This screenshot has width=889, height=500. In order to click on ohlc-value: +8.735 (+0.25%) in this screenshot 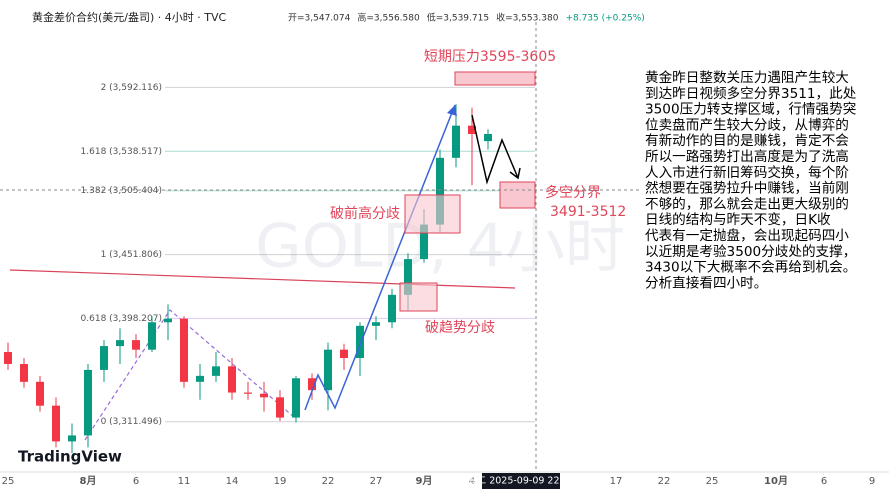, I will do `click(604, 19)`.